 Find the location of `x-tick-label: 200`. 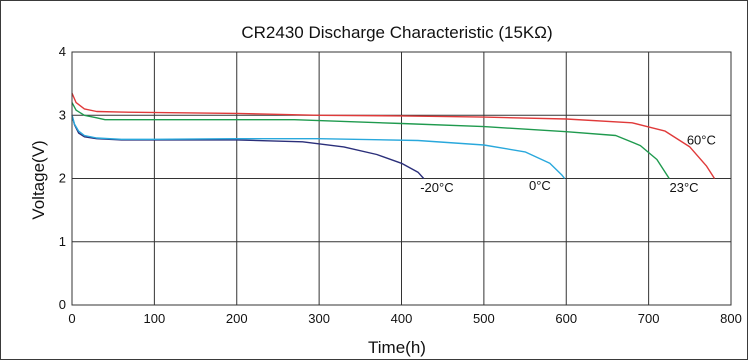

x-tick-label: 200 is located at coordinates (237, 318).